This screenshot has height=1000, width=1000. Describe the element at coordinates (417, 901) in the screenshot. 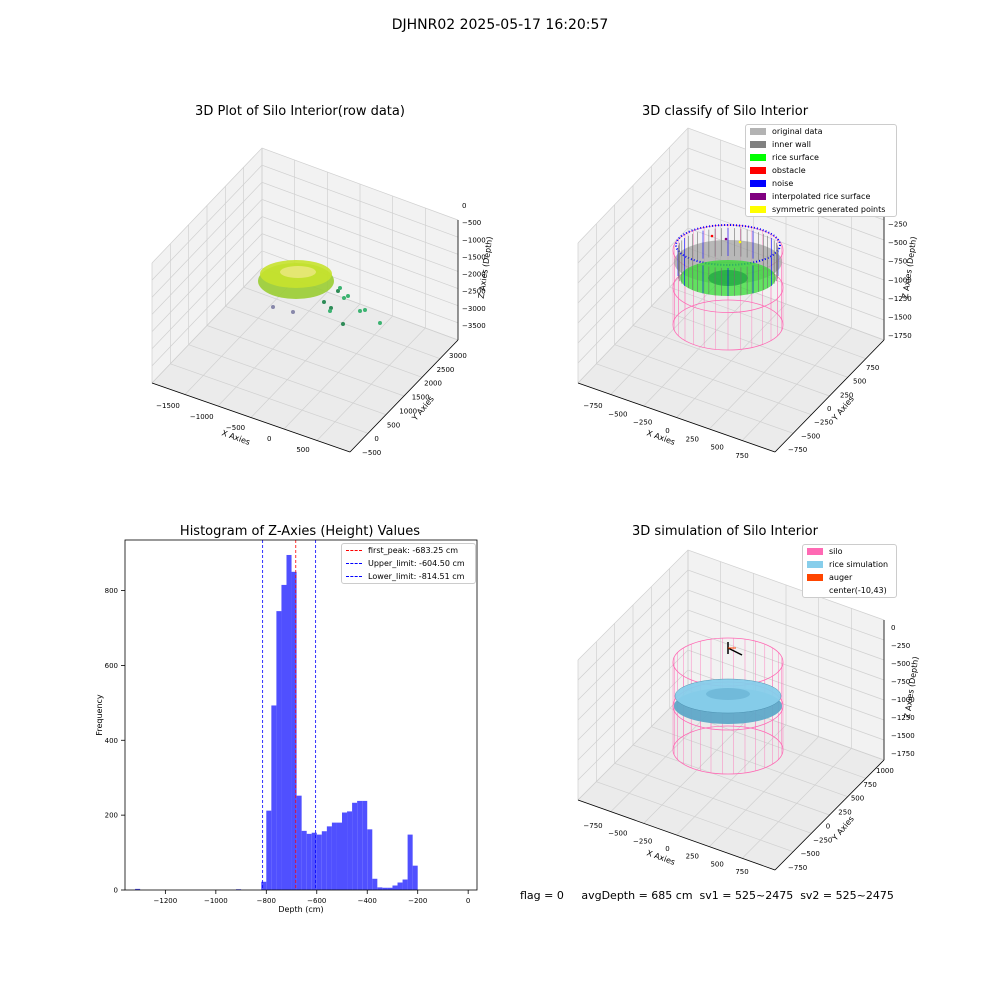

I see `histogram-x-tick-label: −200` at that location.